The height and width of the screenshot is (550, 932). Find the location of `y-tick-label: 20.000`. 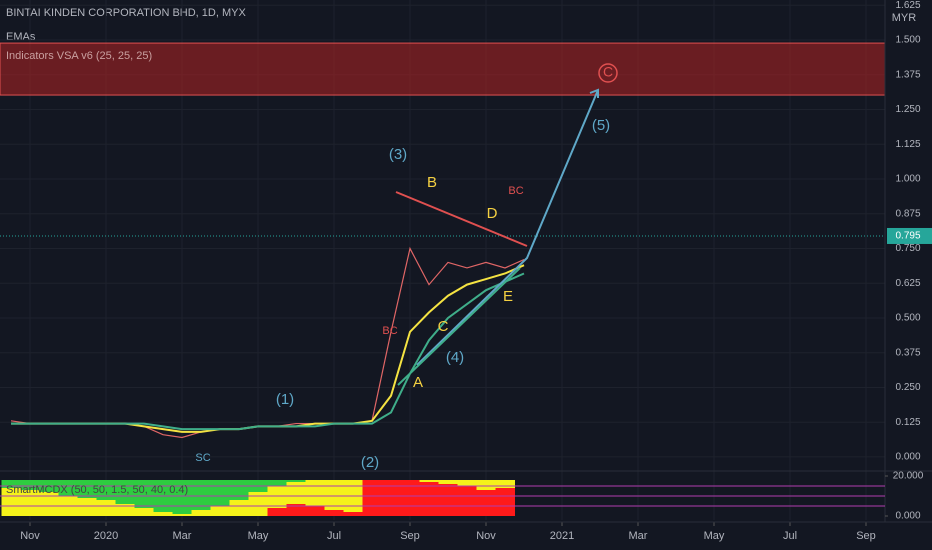

y-tick-label: 20.000 is located at coordinates (908, 476).